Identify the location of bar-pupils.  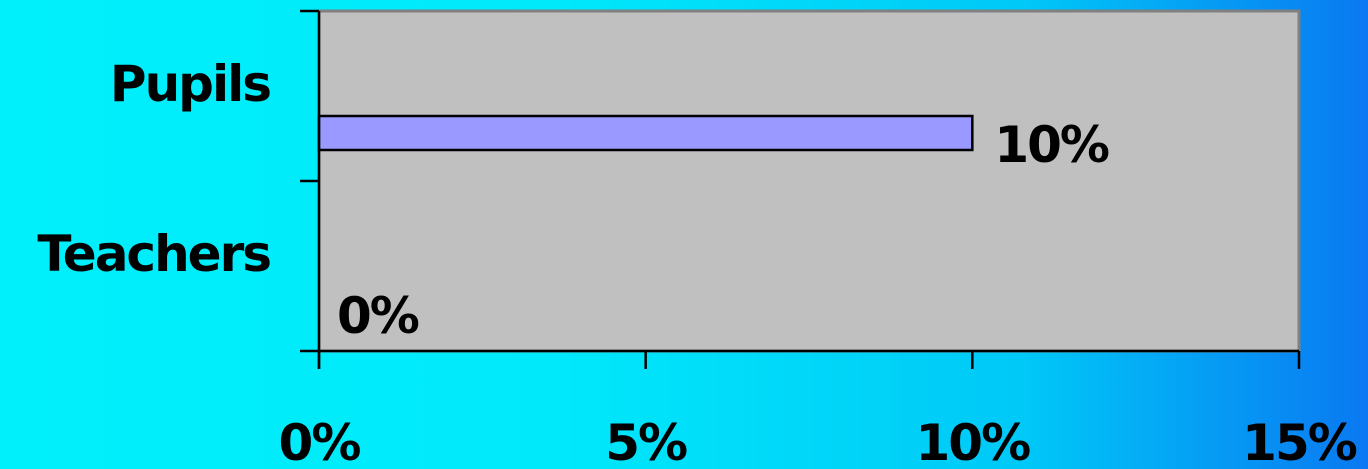
(645, 133).